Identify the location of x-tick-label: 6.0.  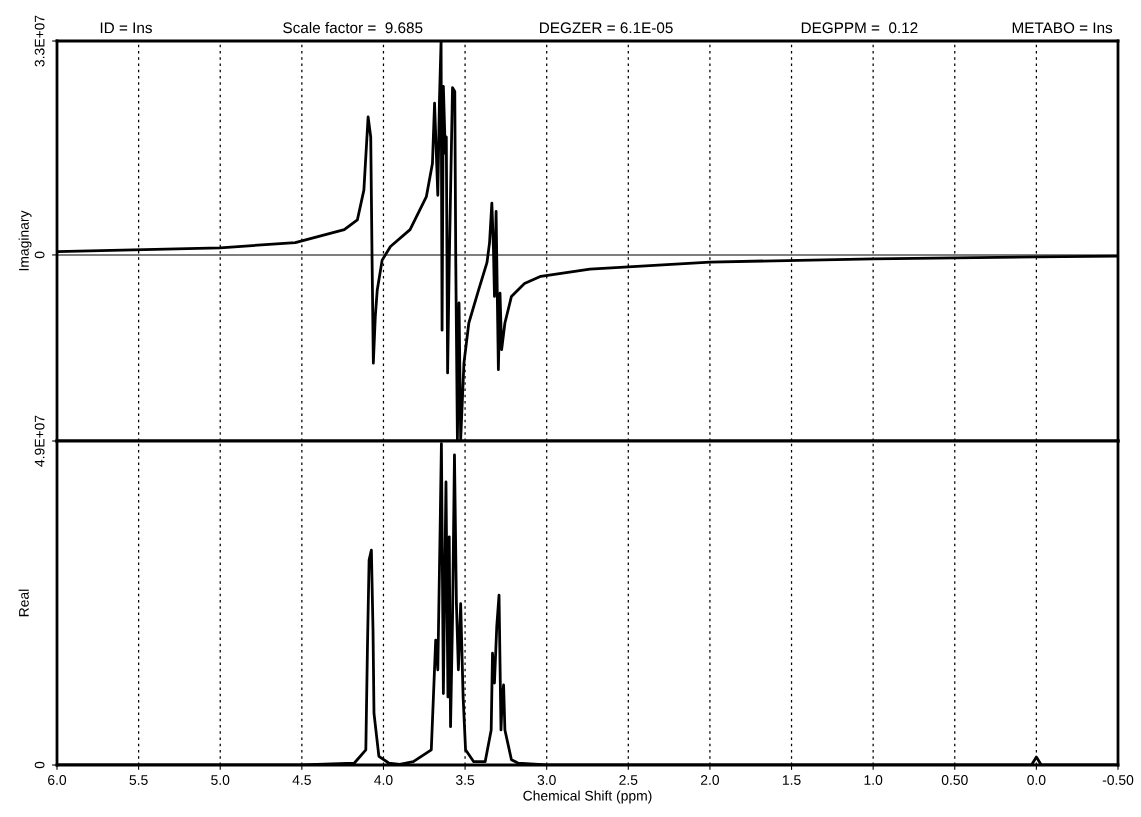
(57, 780).